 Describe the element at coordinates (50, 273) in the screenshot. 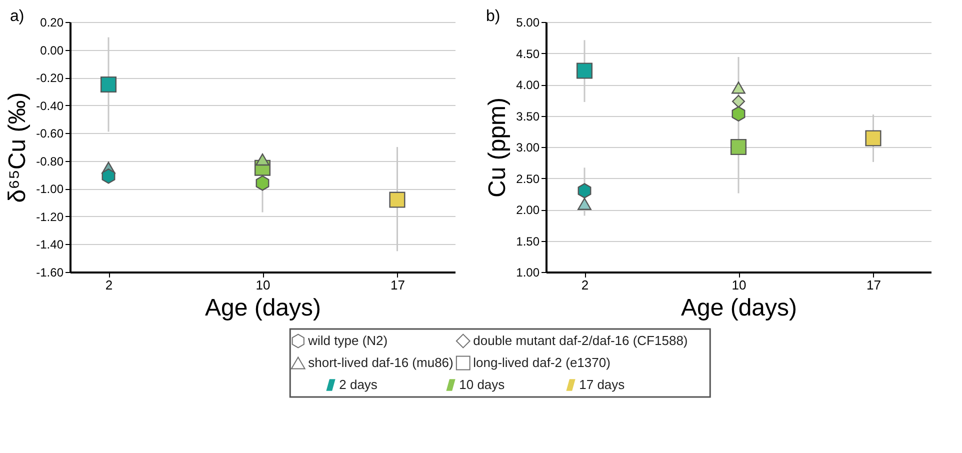

I see `y-tick-label: -1.60` at that location.